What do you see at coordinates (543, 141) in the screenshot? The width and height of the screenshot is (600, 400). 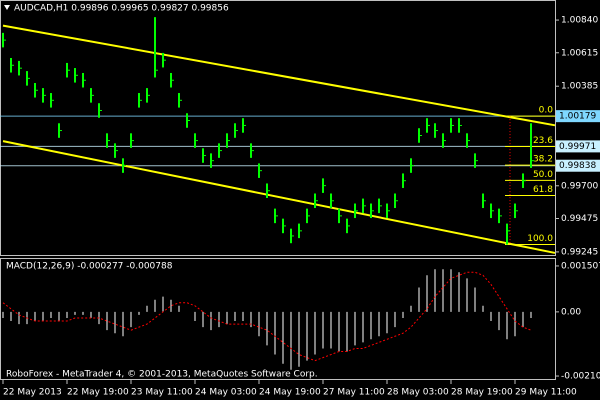 I see `fibo-label: 23.6` at bounding box center [543, 141].